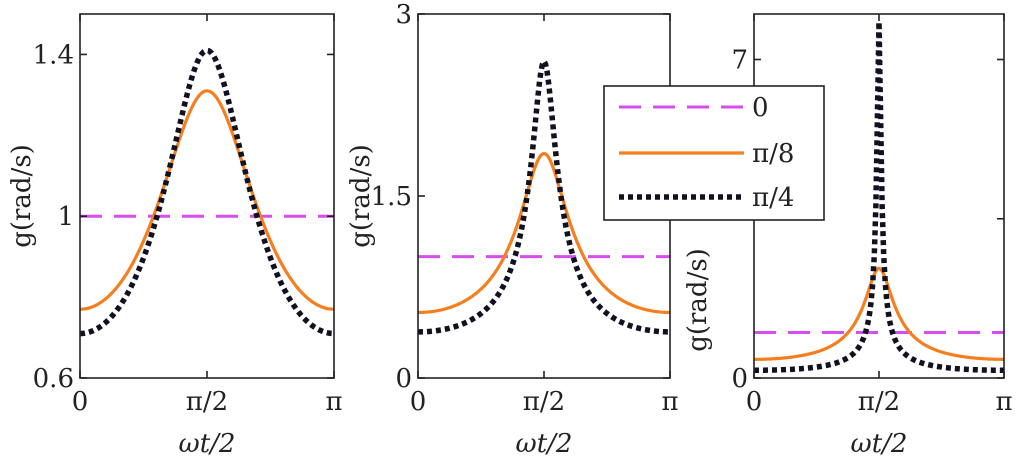  What do you see at coordinates (714, 153) in the screenshot?
I see `legend: 0 π/8 π/4` at bounding box center [714, 153].